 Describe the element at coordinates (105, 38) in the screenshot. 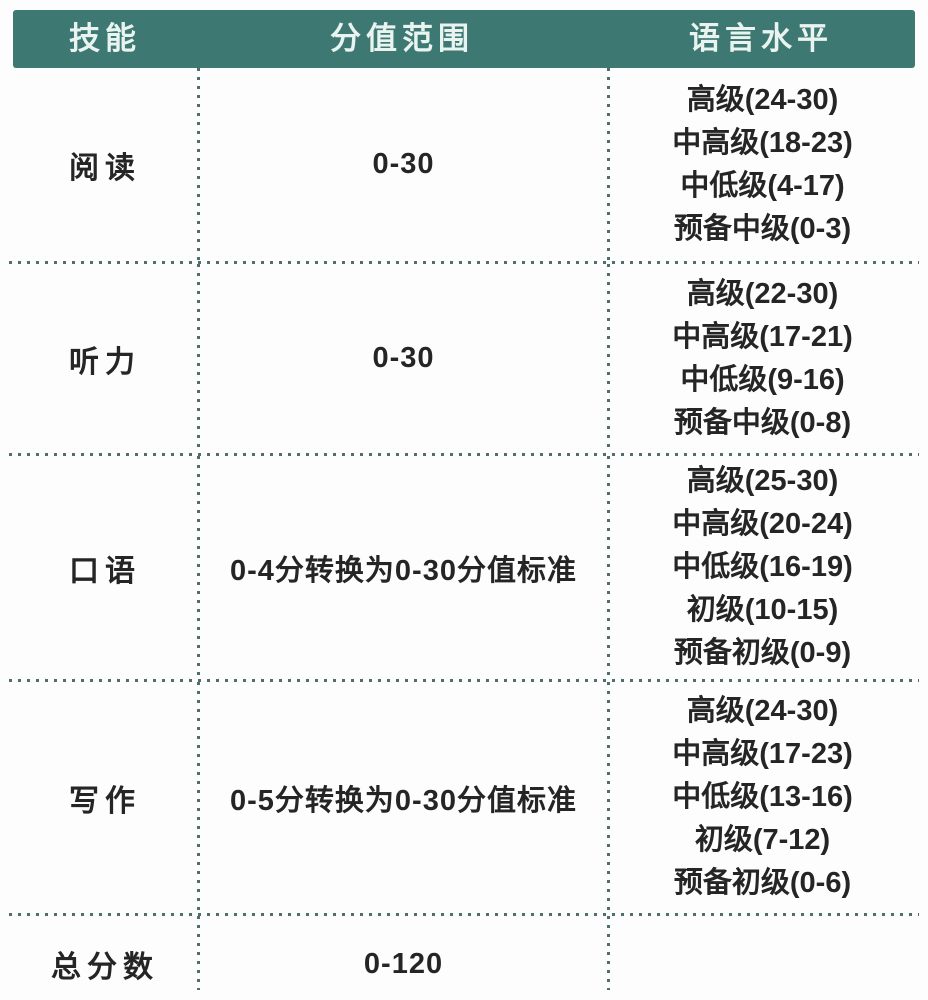

I see `header-skill: 技能` at that location.